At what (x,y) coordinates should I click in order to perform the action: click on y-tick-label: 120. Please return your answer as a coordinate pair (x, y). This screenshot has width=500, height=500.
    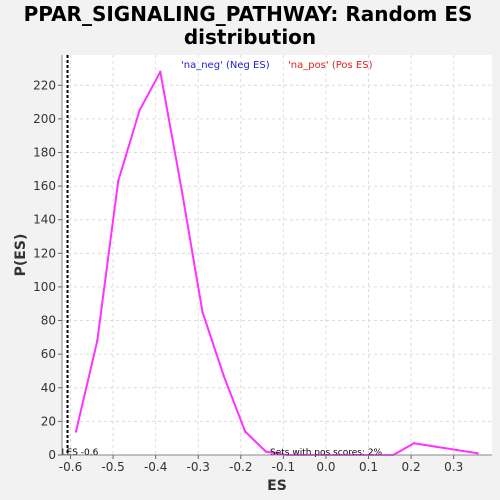
    Looking at the image, I should click on (44, 253).